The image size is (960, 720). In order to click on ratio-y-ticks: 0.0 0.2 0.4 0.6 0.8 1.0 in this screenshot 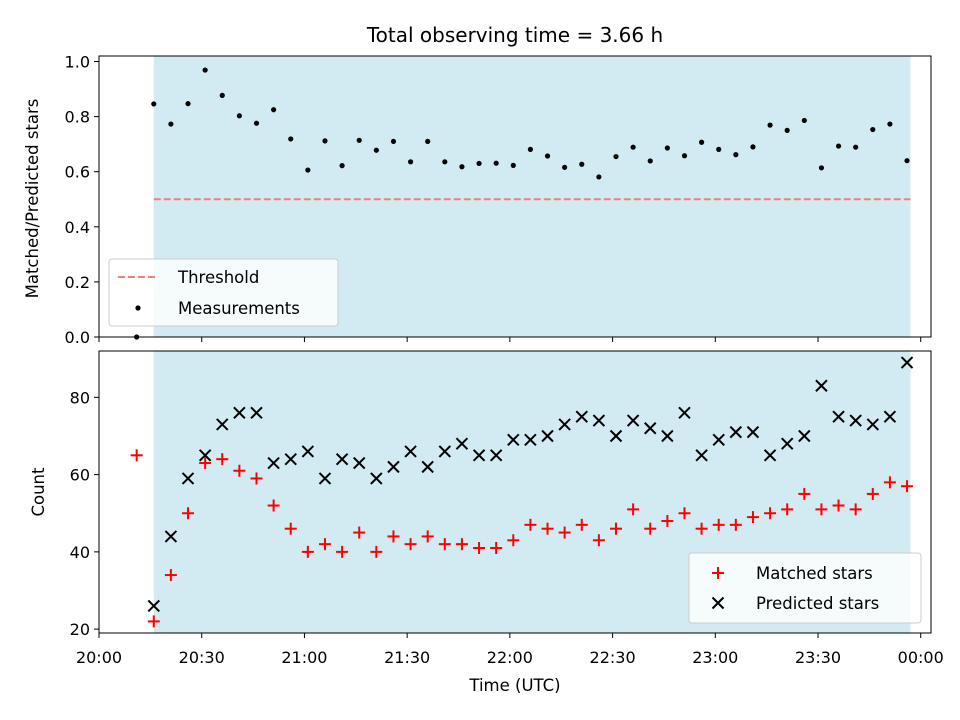, I will do `click(82, 200)`.